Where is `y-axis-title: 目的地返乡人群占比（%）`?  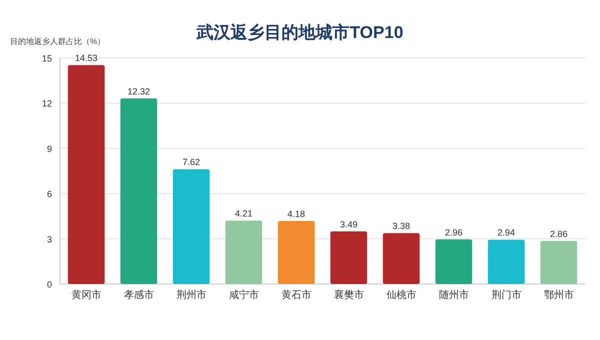 y-axis-title: 目的地返乡人群占比（%） is located at coordinates (58, 41).